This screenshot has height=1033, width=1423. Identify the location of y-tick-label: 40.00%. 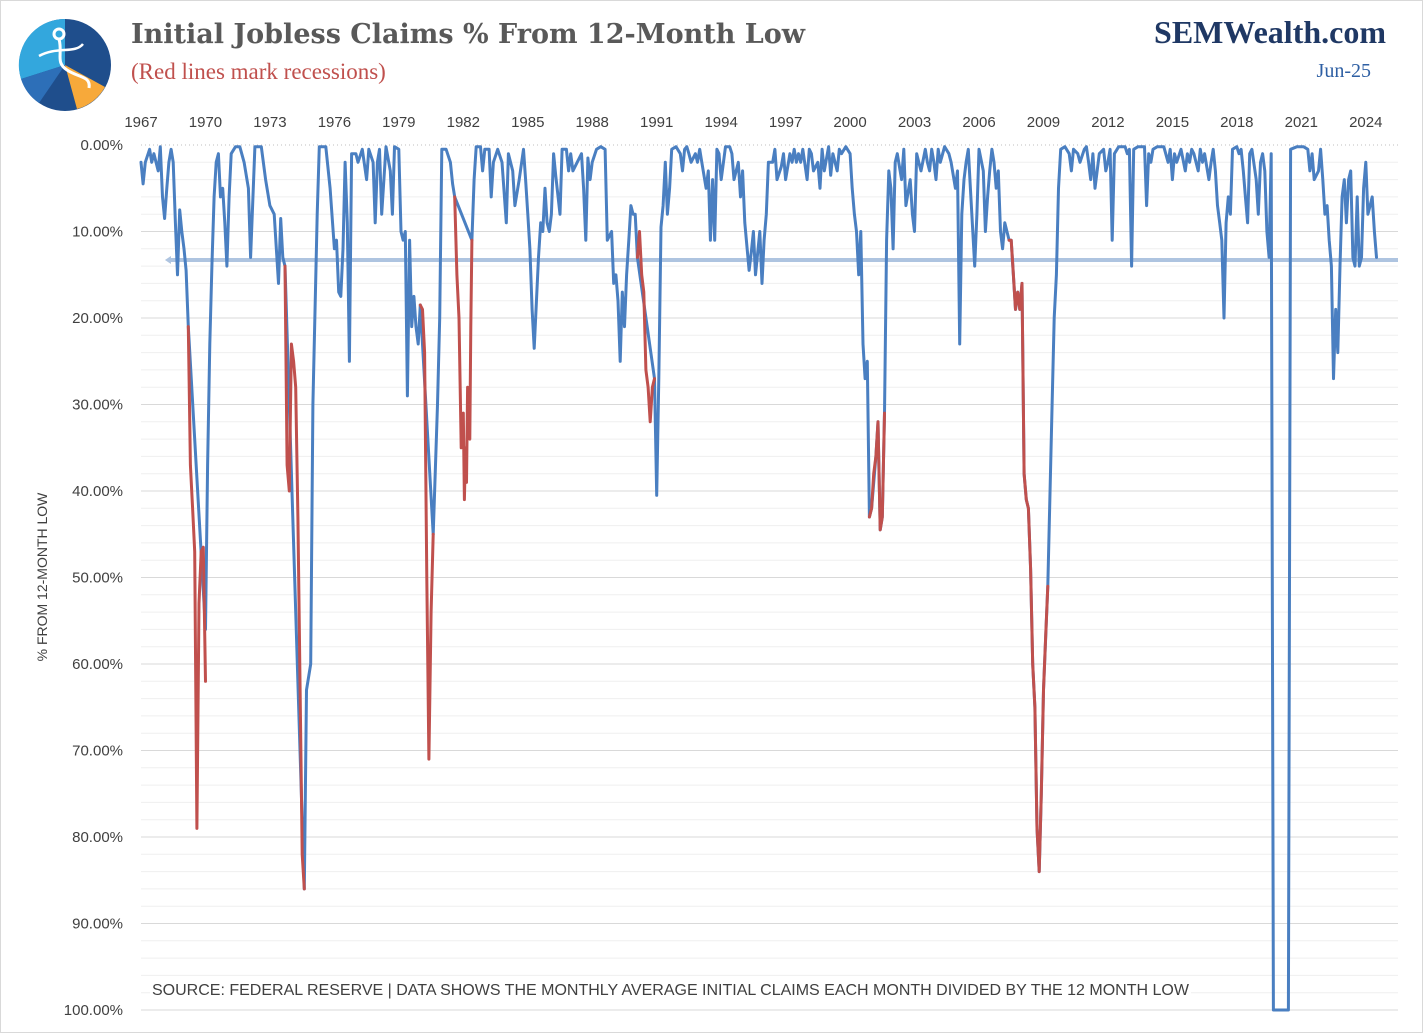
(97, 491).